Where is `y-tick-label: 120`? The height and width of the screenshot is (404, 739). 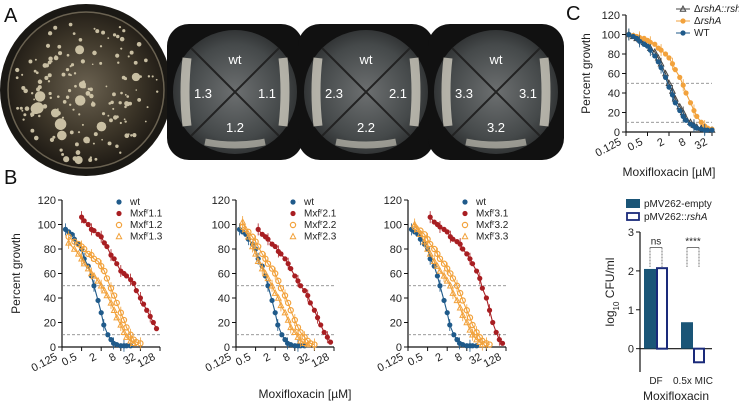 y-tick-label: 120 is located at coordinates (393, 201).